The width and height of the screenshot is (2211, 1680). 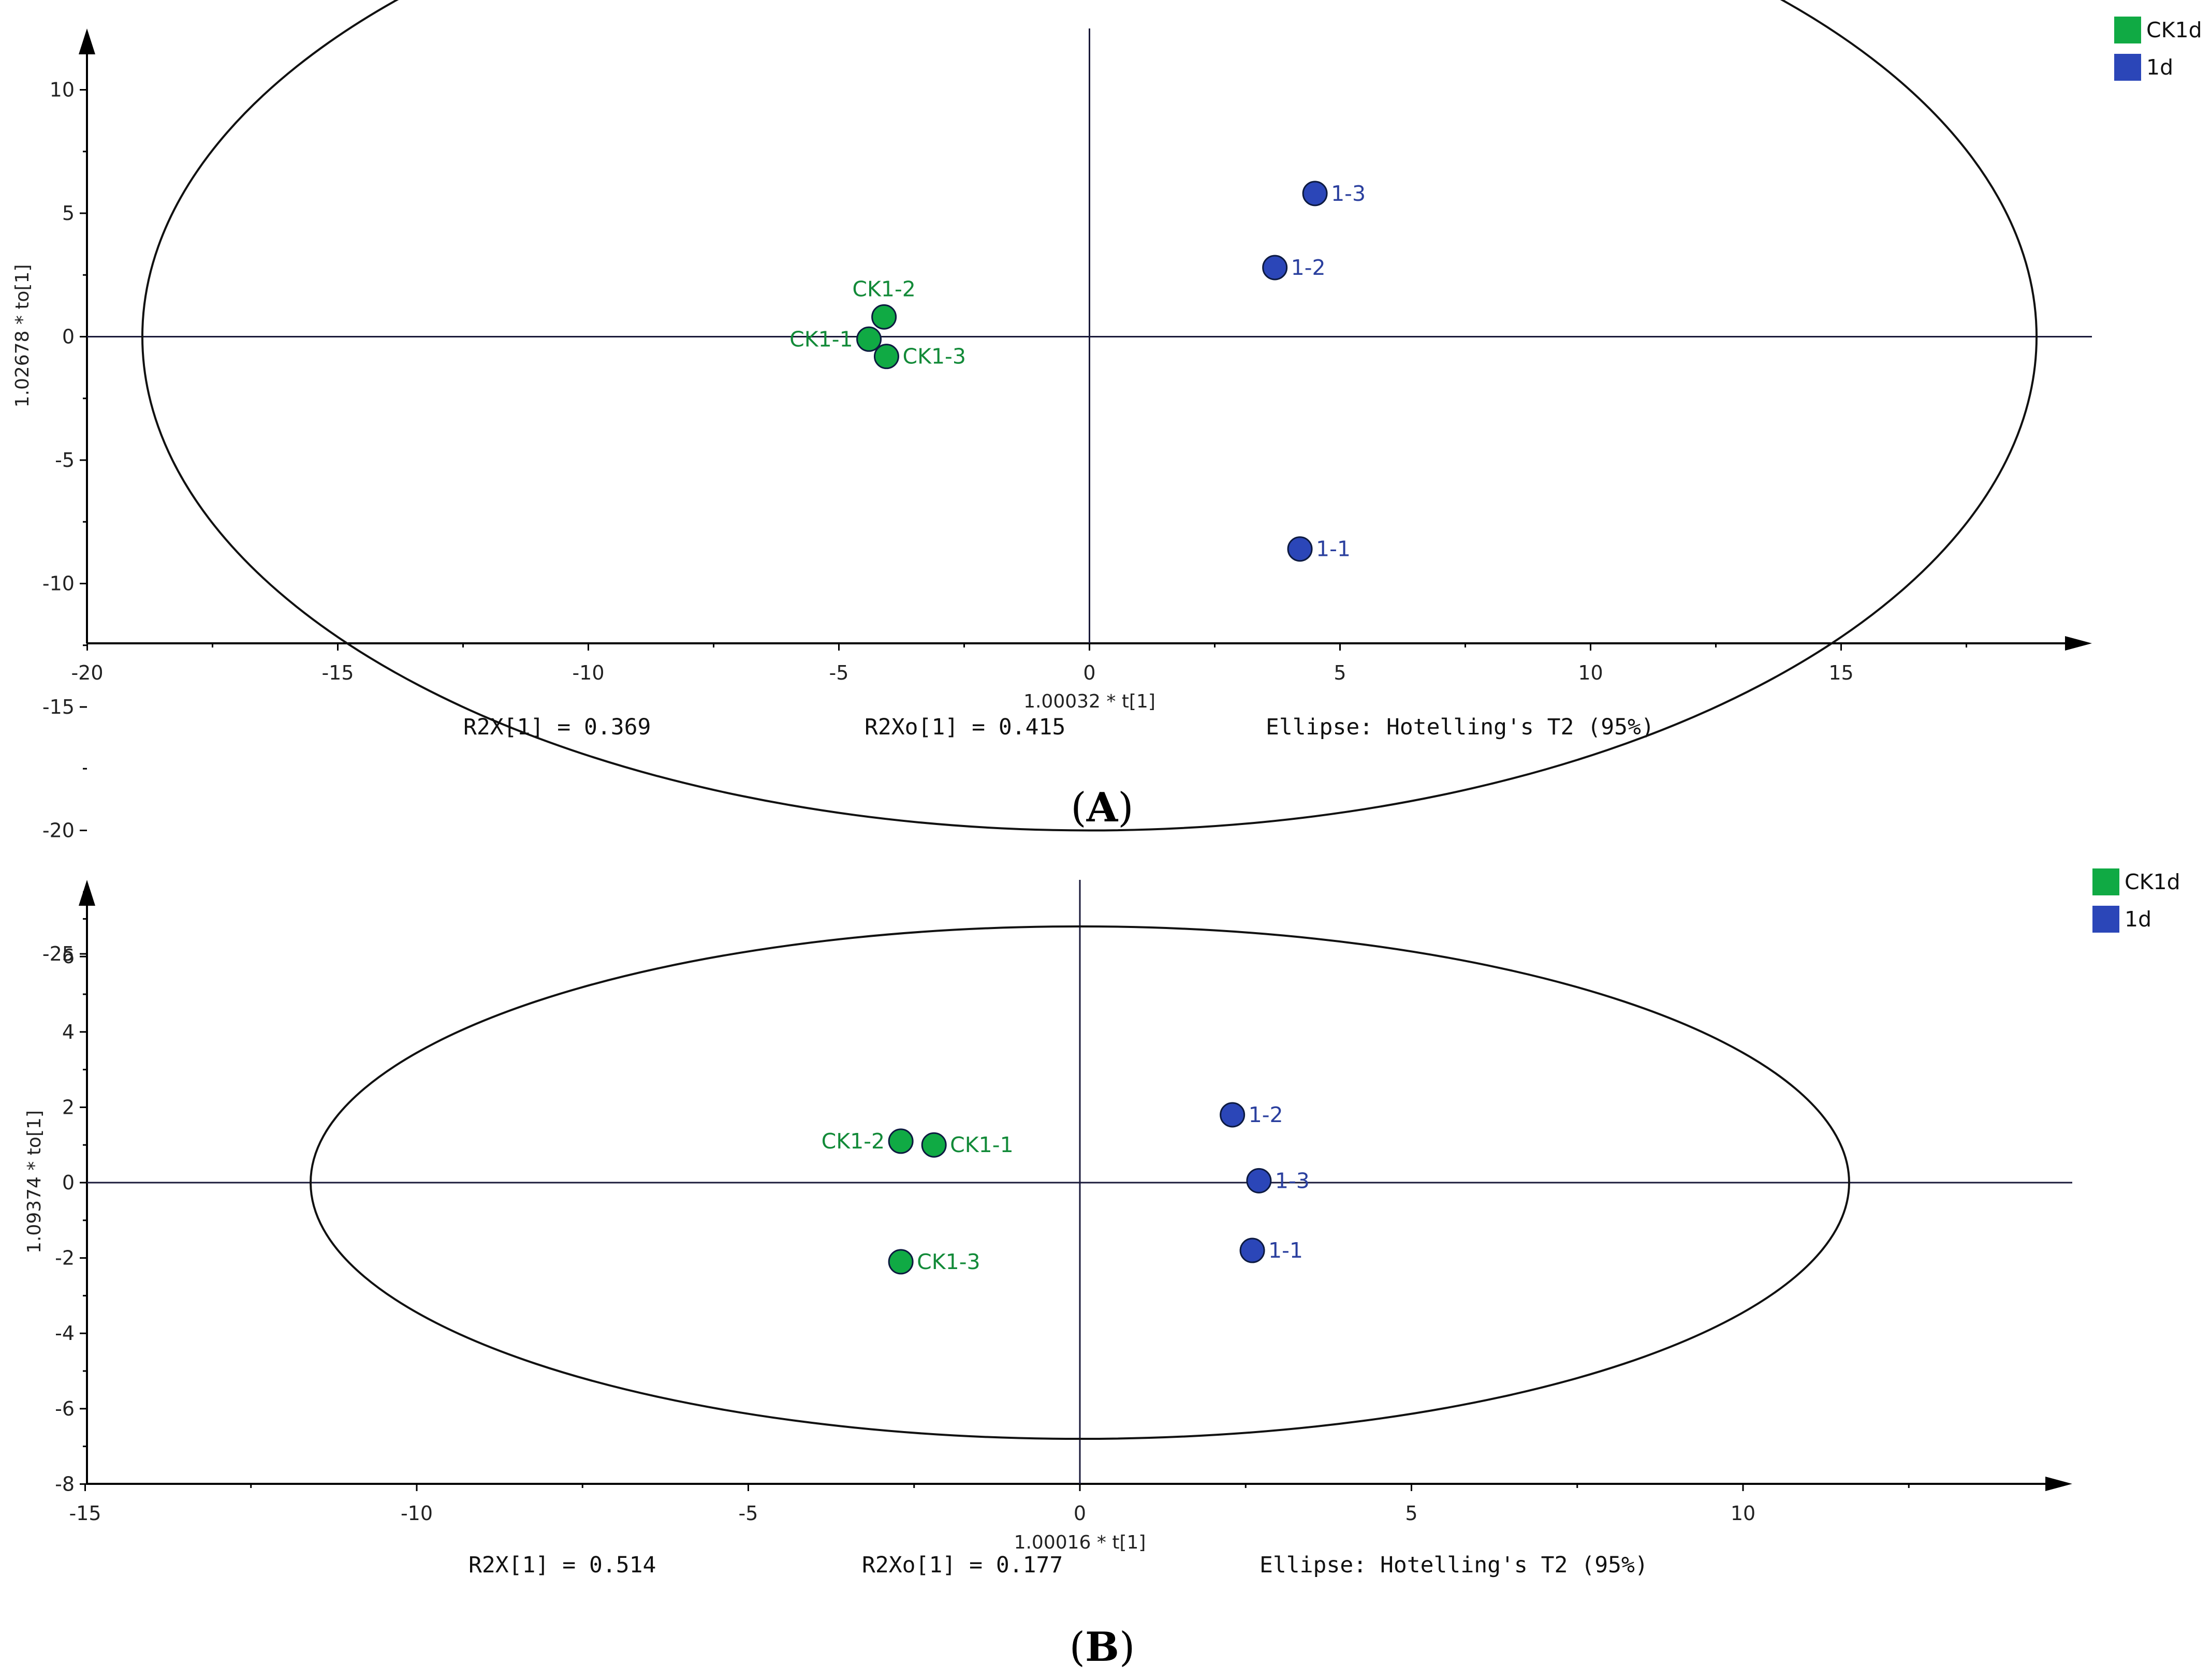 I want to click on stat-r2xo: R2Xo[1] = 0.177, so click(x=962, y=1565).